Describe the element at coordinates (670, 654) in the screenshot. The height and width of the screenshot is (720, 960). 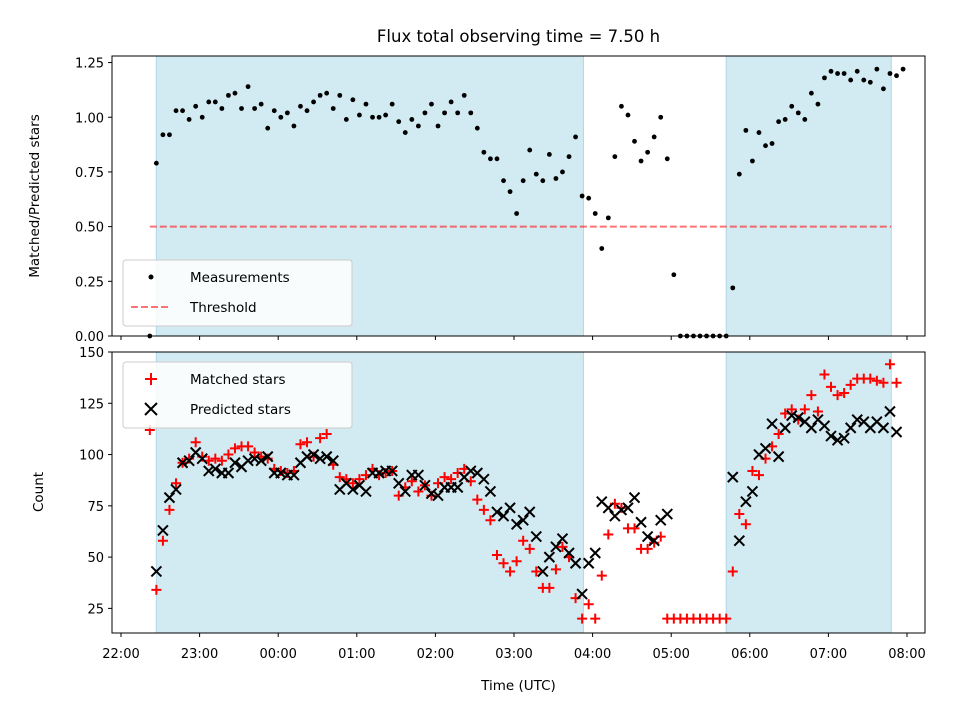
I see `x-tick-label: 05:00` at that location.